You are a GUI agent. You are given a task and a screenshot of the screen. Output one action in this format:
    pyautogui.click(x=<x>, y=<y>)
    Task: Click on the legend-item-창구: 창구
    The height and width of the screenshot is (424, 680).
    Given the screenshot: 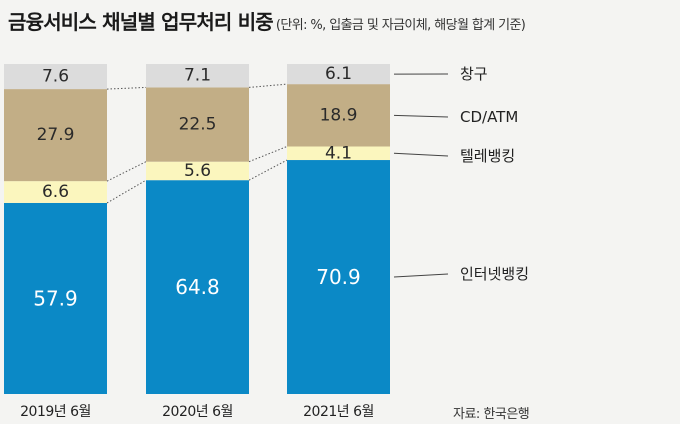 What is the action you would take?
    pyautogui.click(x=474, y=74)
    